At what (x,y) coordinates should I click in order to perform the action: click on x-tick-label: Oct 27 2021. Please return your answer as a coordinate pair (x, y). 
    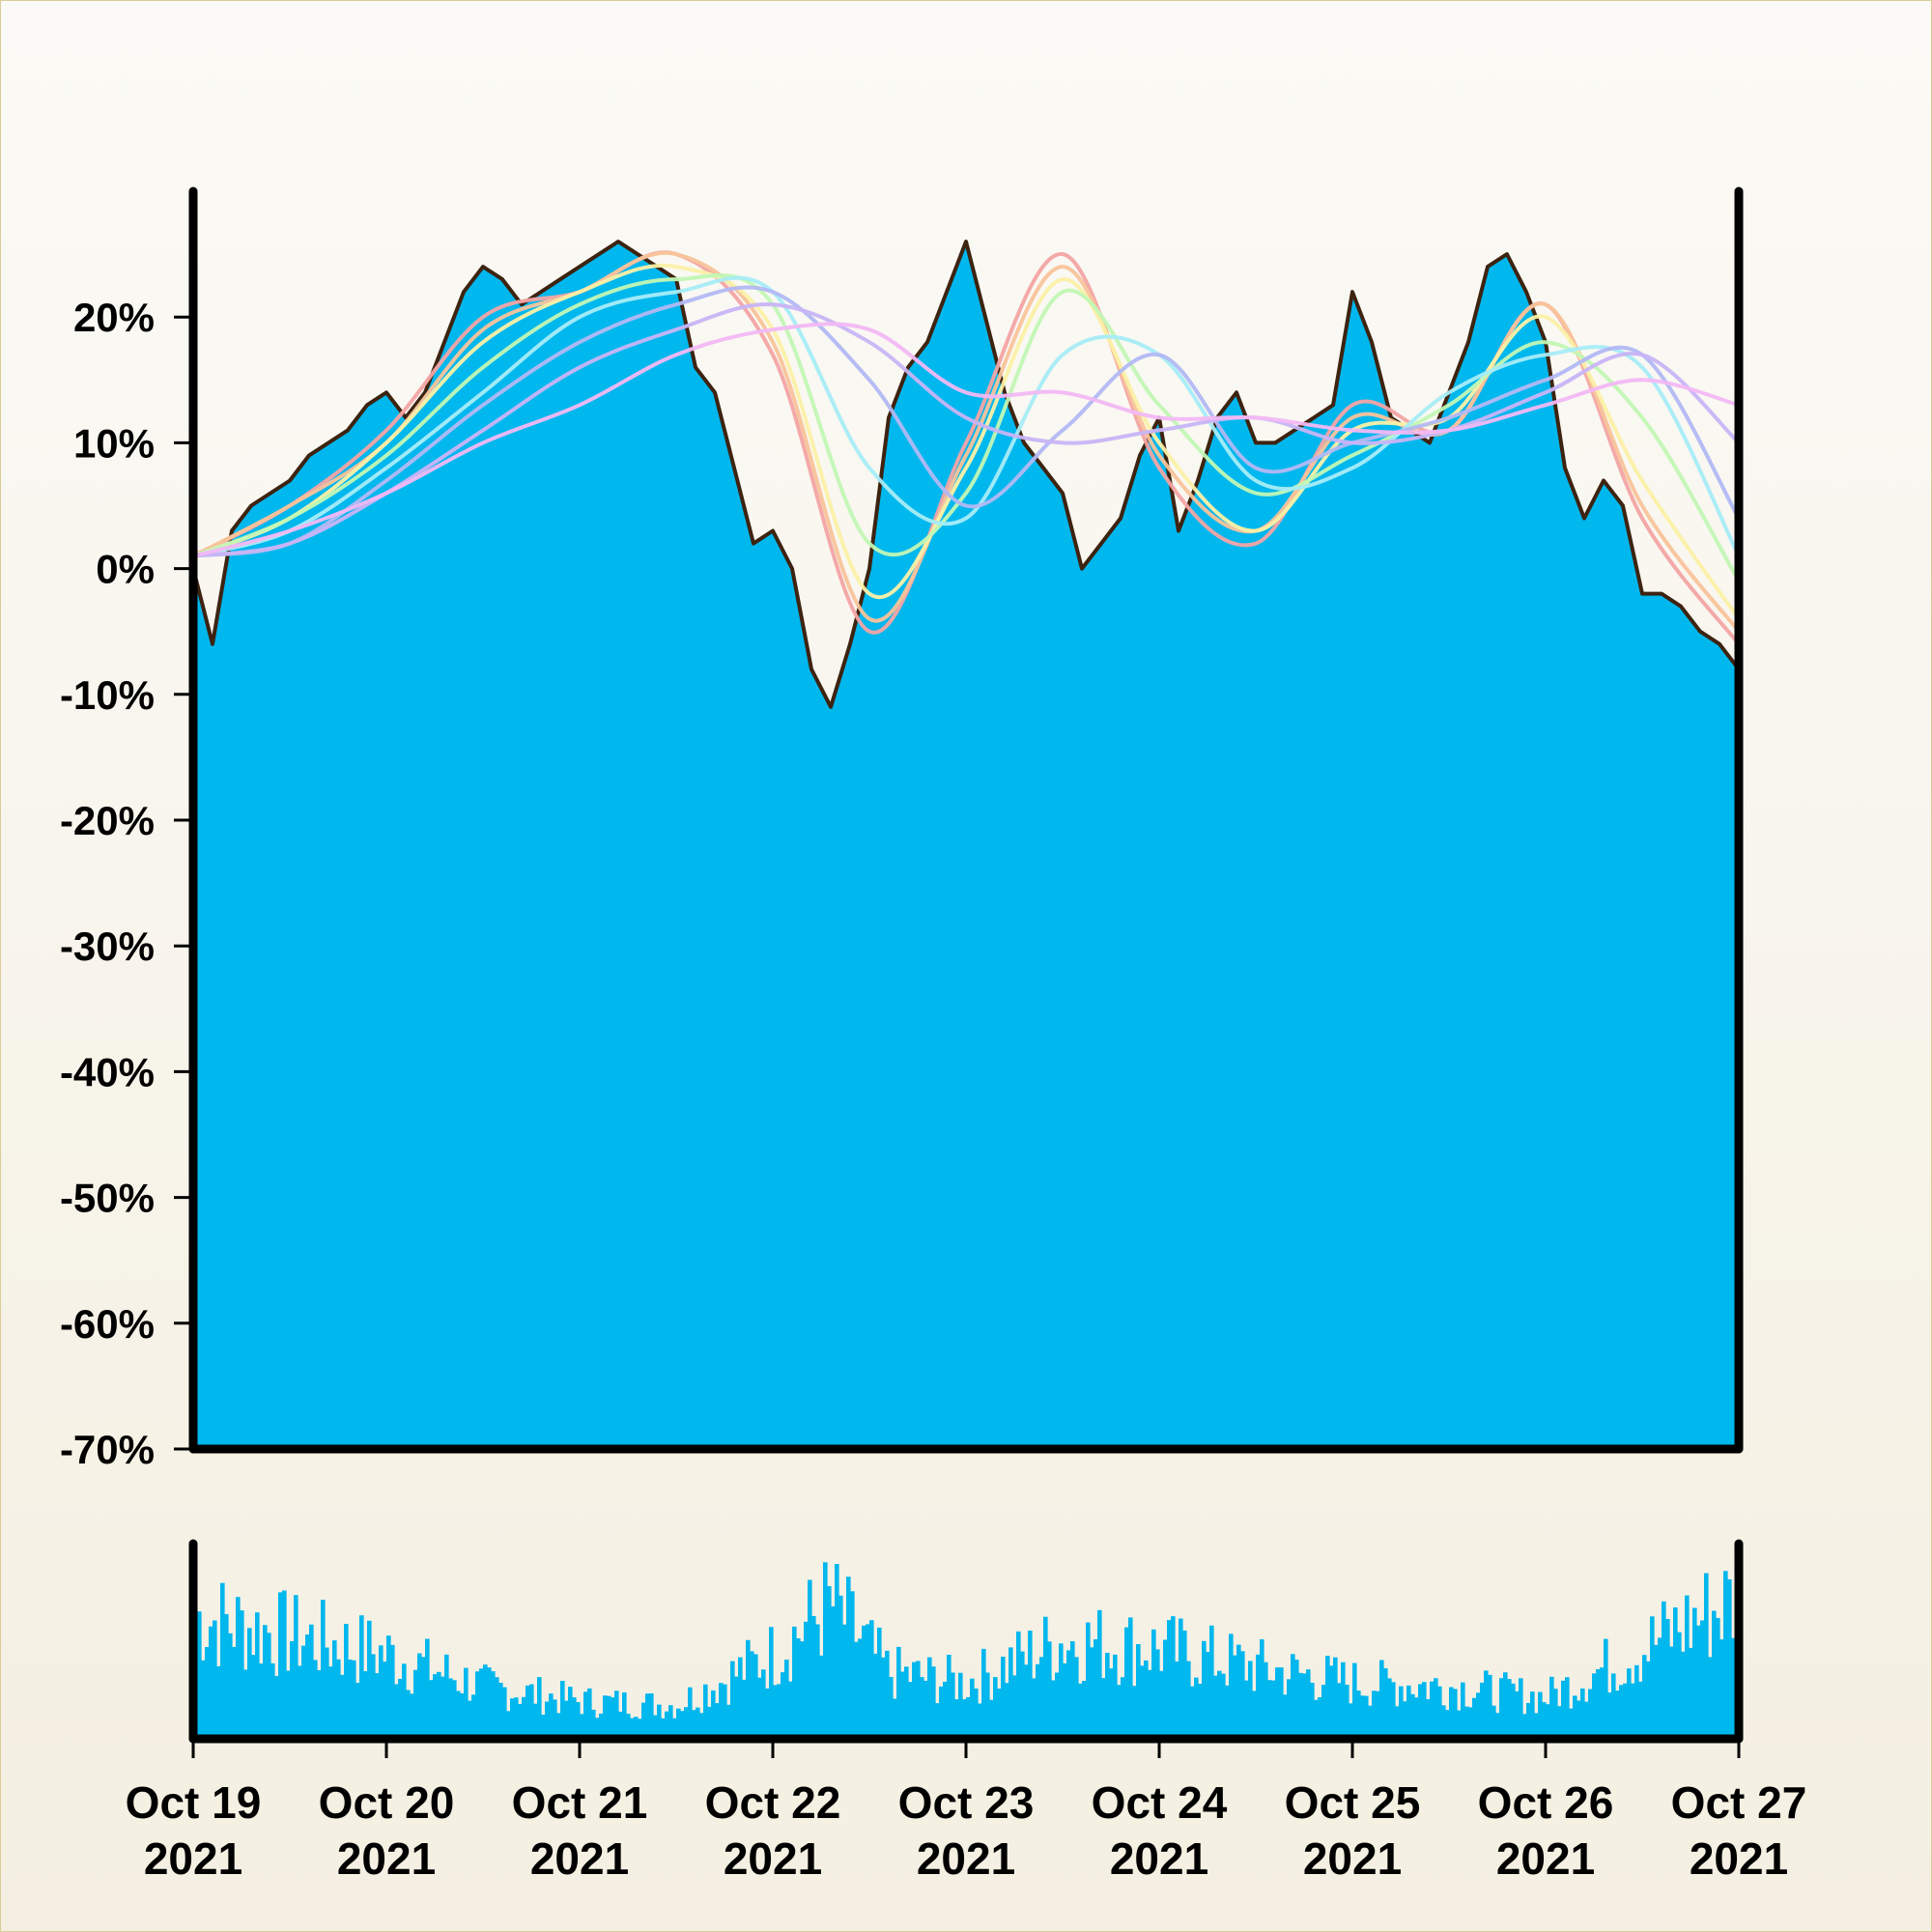
    Looking at the image, I should click on (1739, 1830).